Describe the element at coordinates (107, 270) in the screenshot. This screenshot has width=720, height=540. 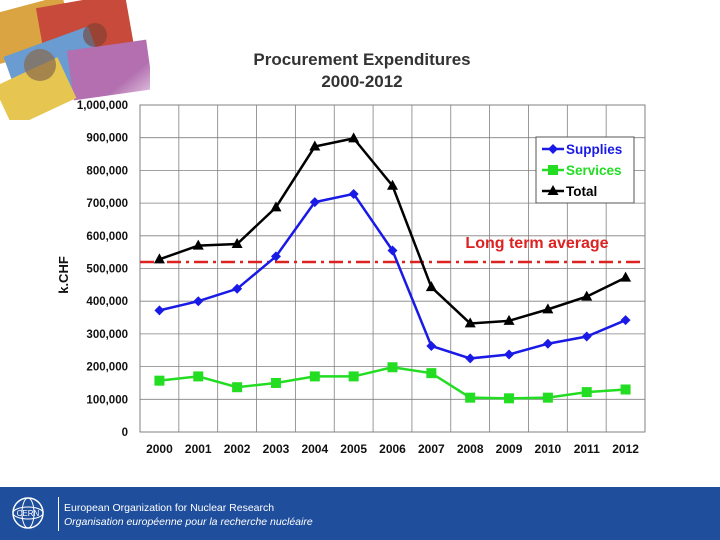
I see `y-tick-label: 500,000` at that location.